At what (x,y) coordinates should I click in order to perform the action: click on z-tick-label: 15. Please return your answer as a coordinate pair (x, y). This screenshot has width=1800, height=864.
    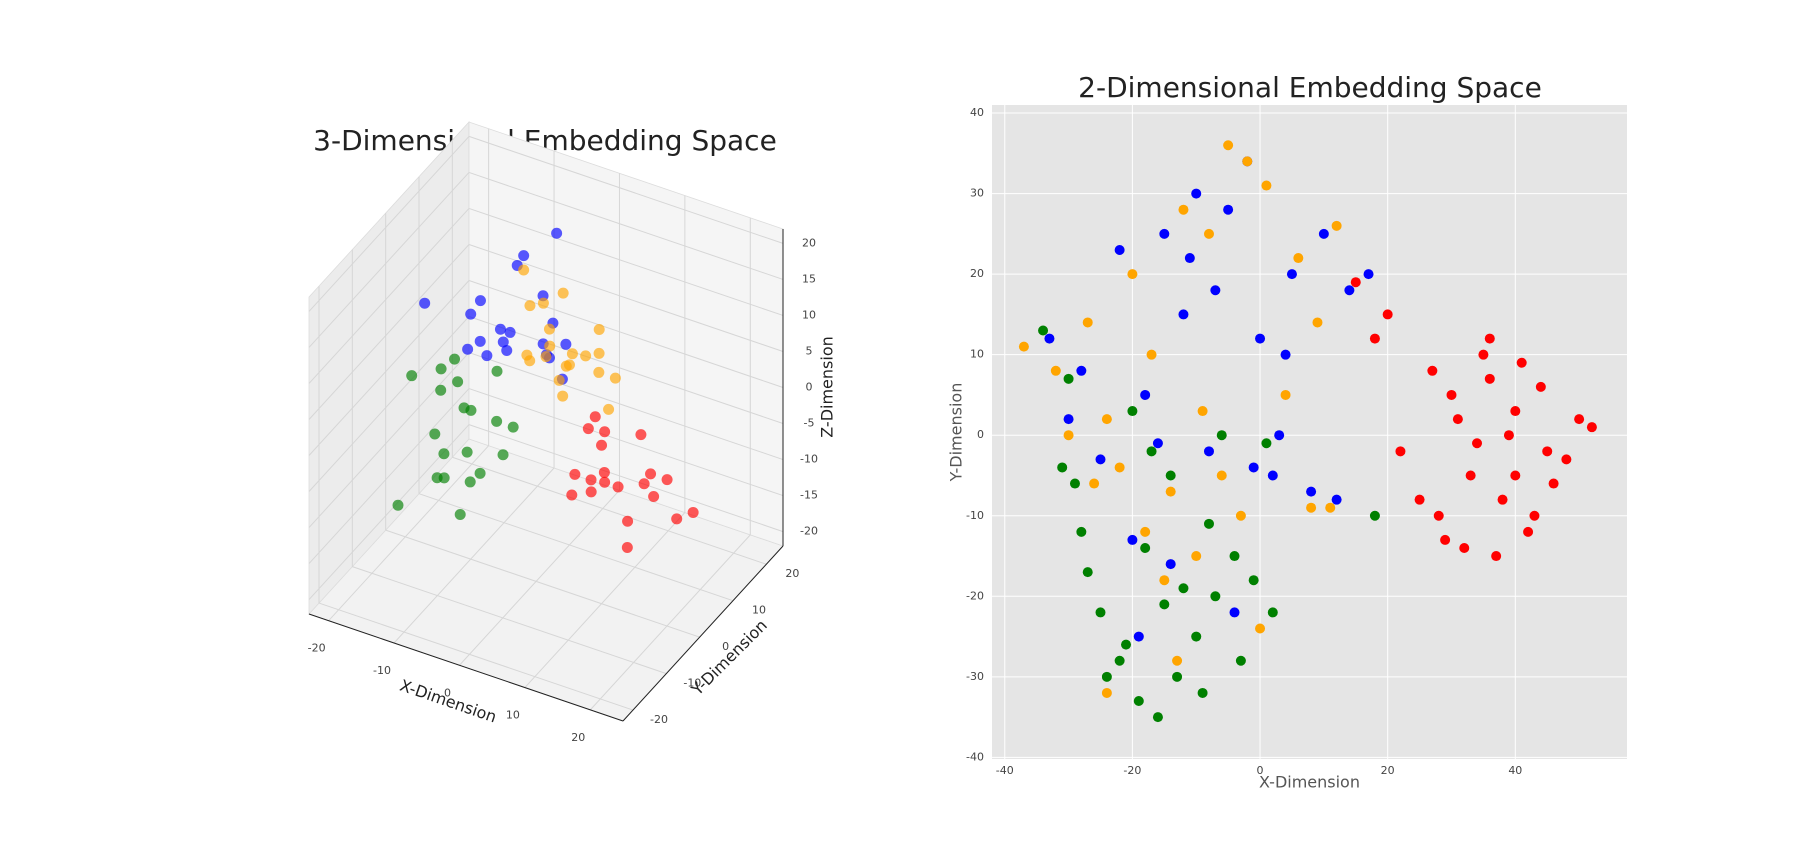
    Looking at the image, I should click on (809, 278).